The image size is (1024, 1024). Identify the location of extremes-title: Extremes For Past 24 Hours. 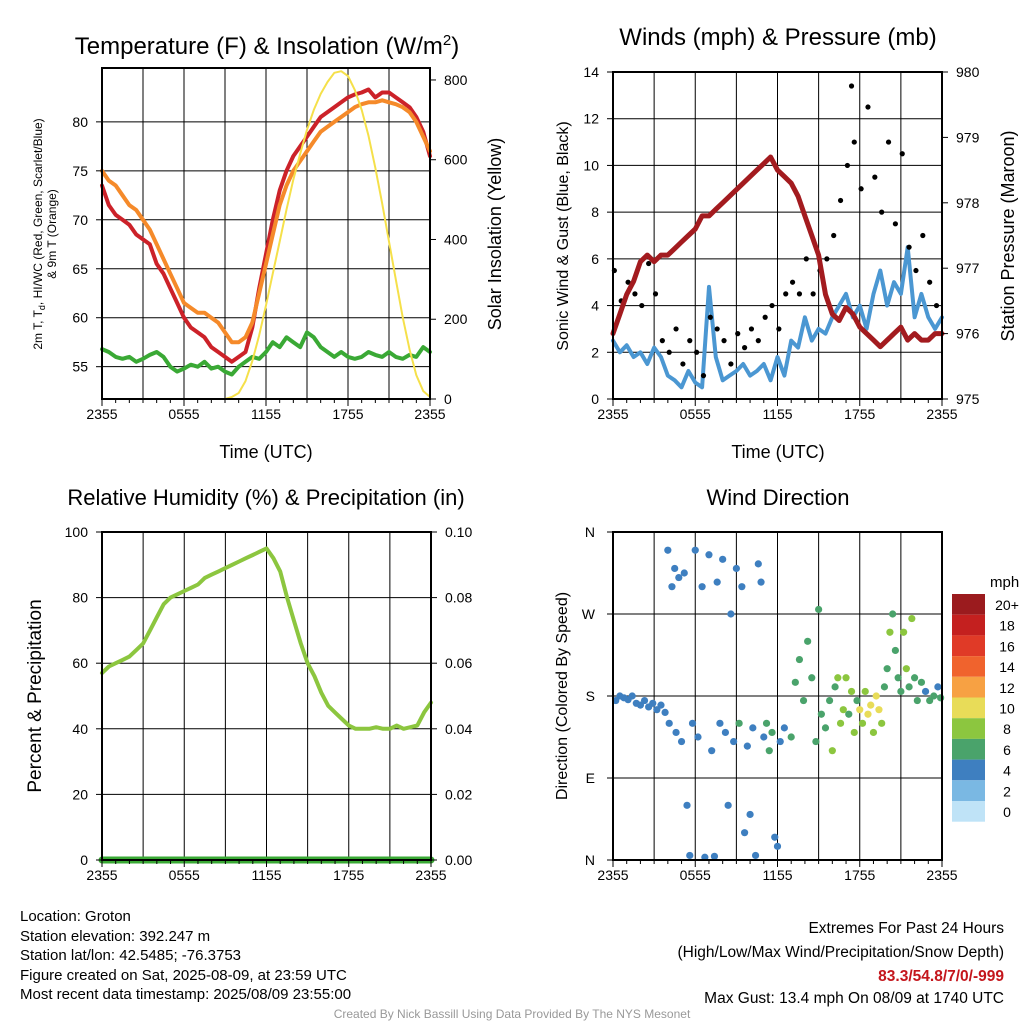
(906, 928).